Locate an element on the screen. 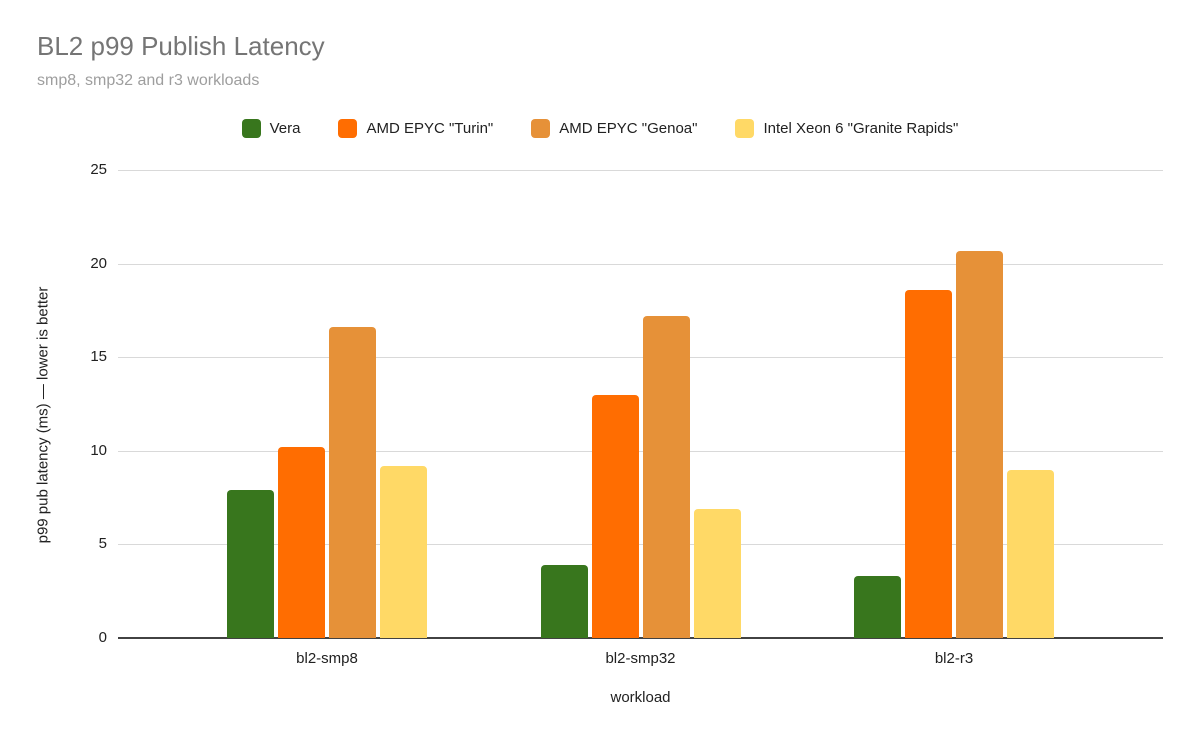 The width and height of the screenshot is (1200, 743). bar-bl2-smp8-amd-epyc-genoa- is located at coordinates (352, 482).